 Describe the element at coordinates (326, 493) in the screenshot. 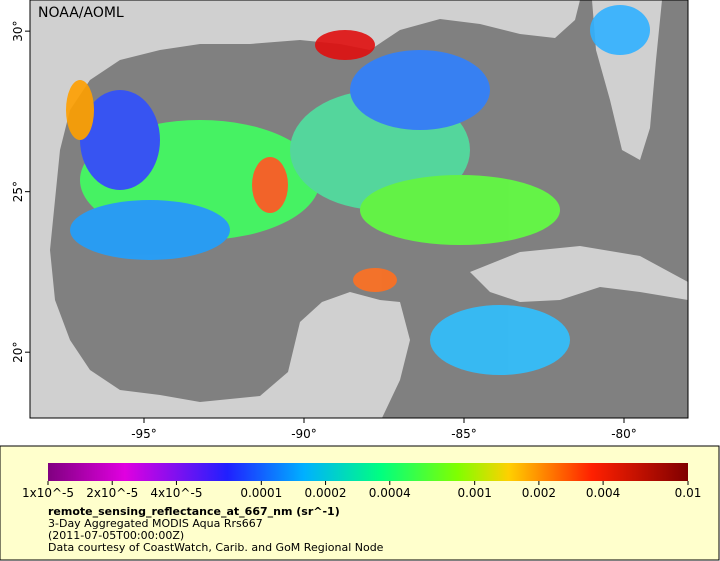

I see `colorbar-tick-label: 0.0002` at that location.